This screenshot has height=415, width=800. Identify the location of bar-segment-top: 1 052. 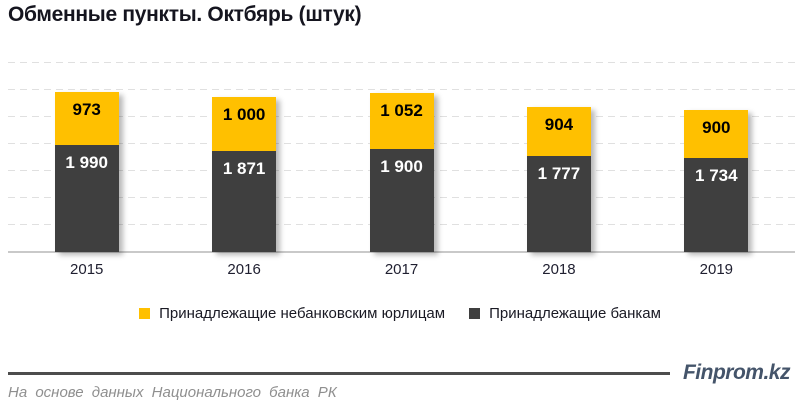
(401, 121).